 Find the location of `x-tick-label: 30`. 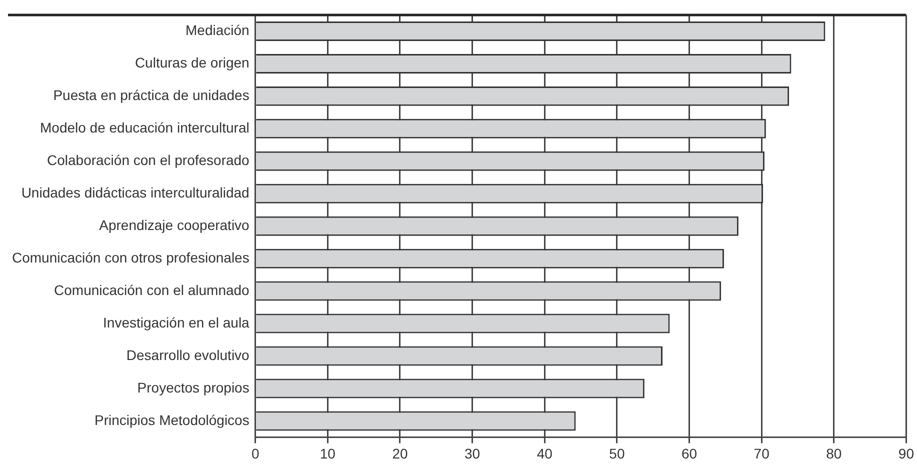

x-tick-label: 30 is located at coordinates (472, 453).